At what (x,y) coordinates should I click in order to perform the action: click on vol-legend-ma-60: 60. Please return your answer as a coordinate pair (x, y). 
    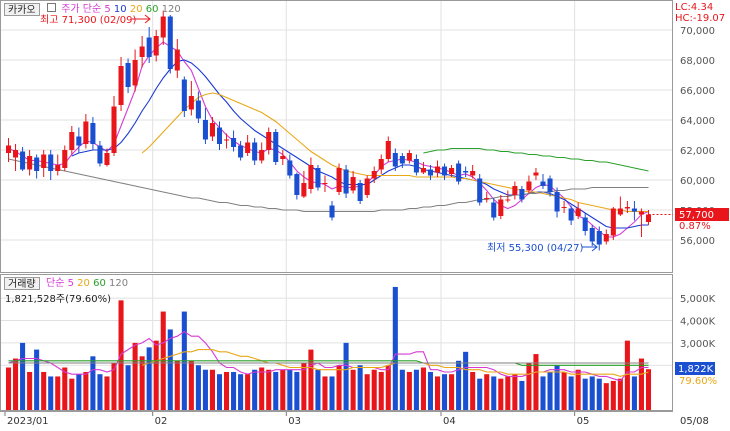
    Looking at the image, I should click on (99, 283).